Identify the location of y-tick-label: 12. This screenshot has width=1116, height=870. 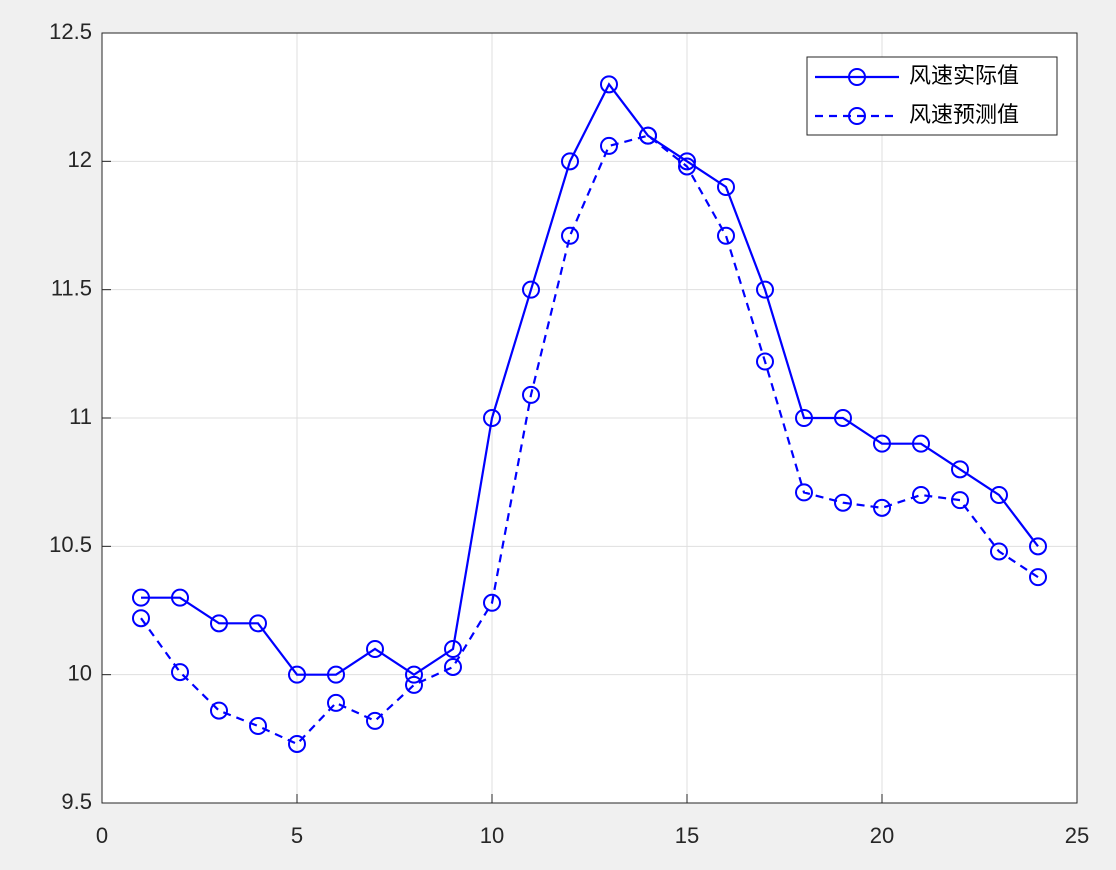
(80, 159).